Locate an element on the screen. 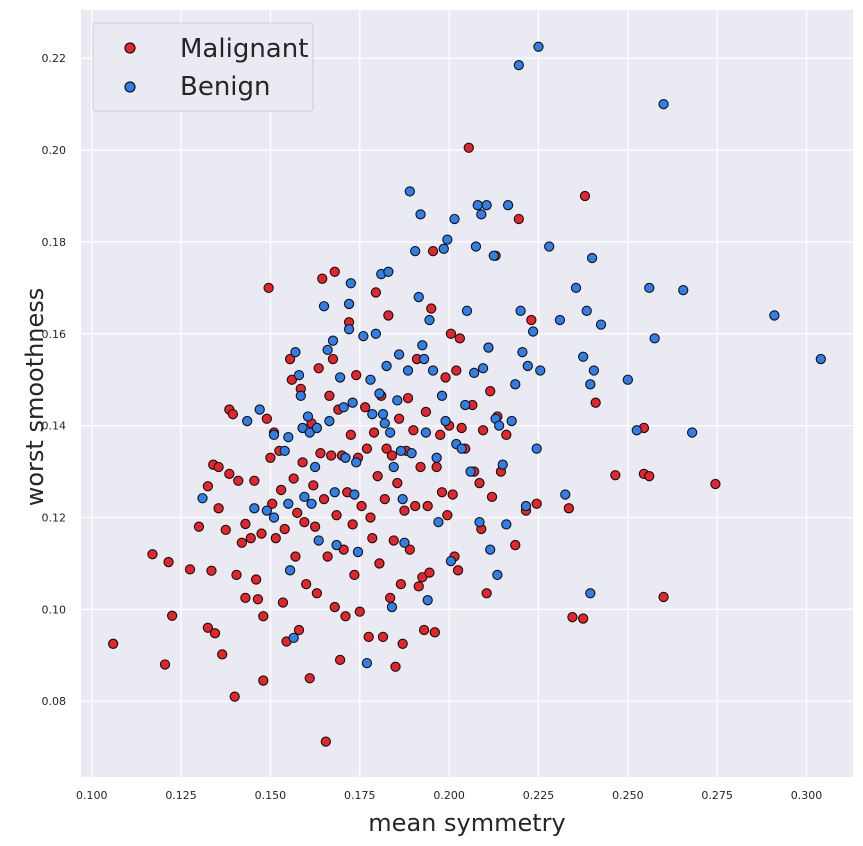  x-tick-label: 0.225 is located at coordinates (539, 795).